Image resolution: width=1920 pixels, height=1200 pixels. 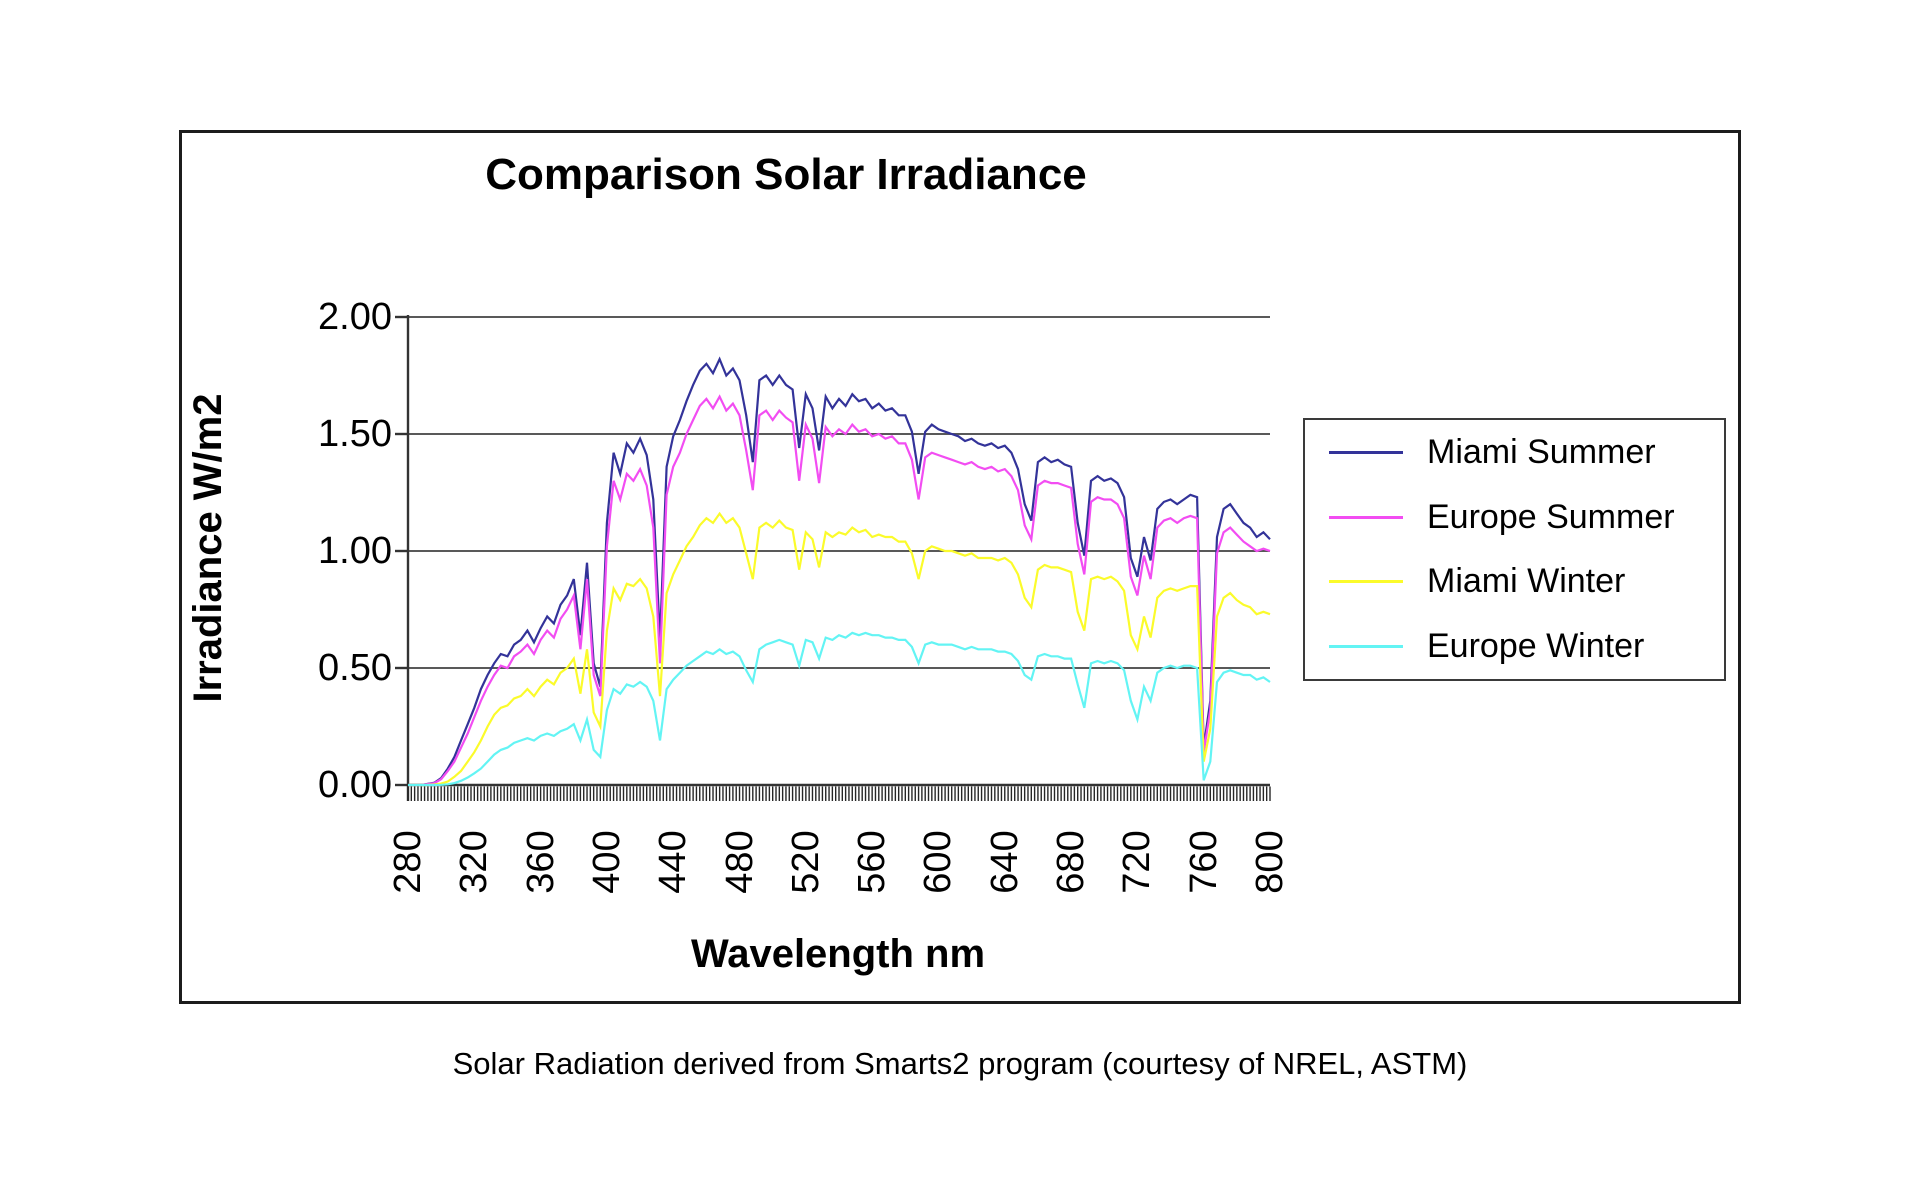 What do you see at coordinates (1203, 862) in the screenshot?
I see `x-tick-label: 760` at bounding box center [1203, 862].